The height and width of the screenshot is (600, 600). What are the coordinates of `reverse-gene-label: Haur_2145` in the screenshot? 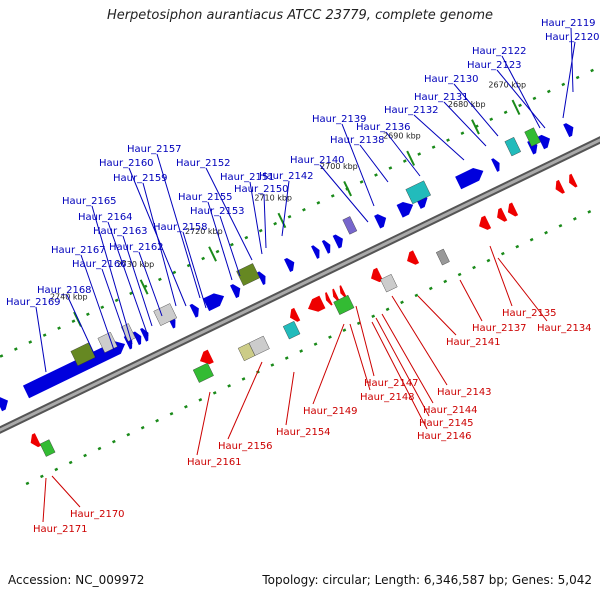 It's located at (446, 423).